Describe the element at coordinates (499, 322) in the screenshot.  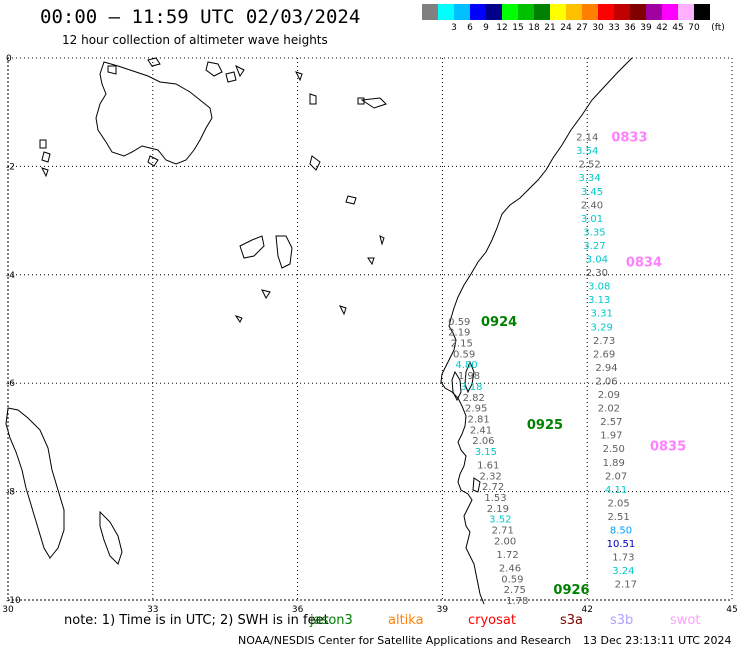
I see `track-time-label: 0924` at that location.